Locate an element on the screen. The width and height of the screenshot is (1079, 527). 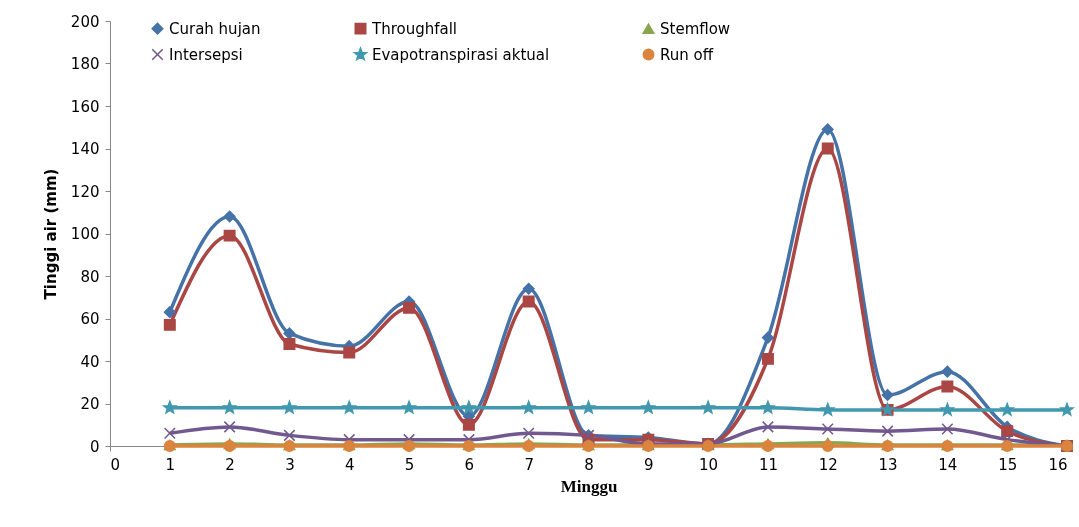
x-tick-label: 10 is located at coordinates (709, 464).